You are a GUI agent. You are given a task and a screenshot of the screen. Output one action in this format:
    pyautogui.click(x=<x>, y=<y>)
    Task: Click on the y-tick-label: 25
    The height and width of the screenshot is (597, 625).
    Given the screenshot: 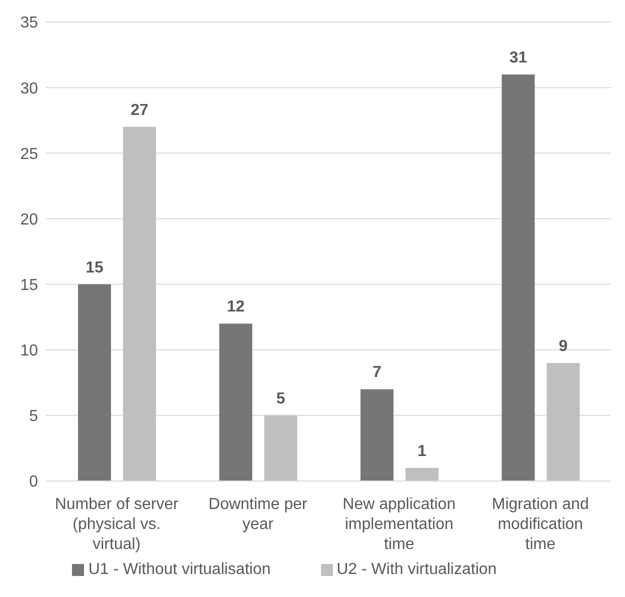 What is the action you would take?
    pyautogui.click(x=29, y=154)
    